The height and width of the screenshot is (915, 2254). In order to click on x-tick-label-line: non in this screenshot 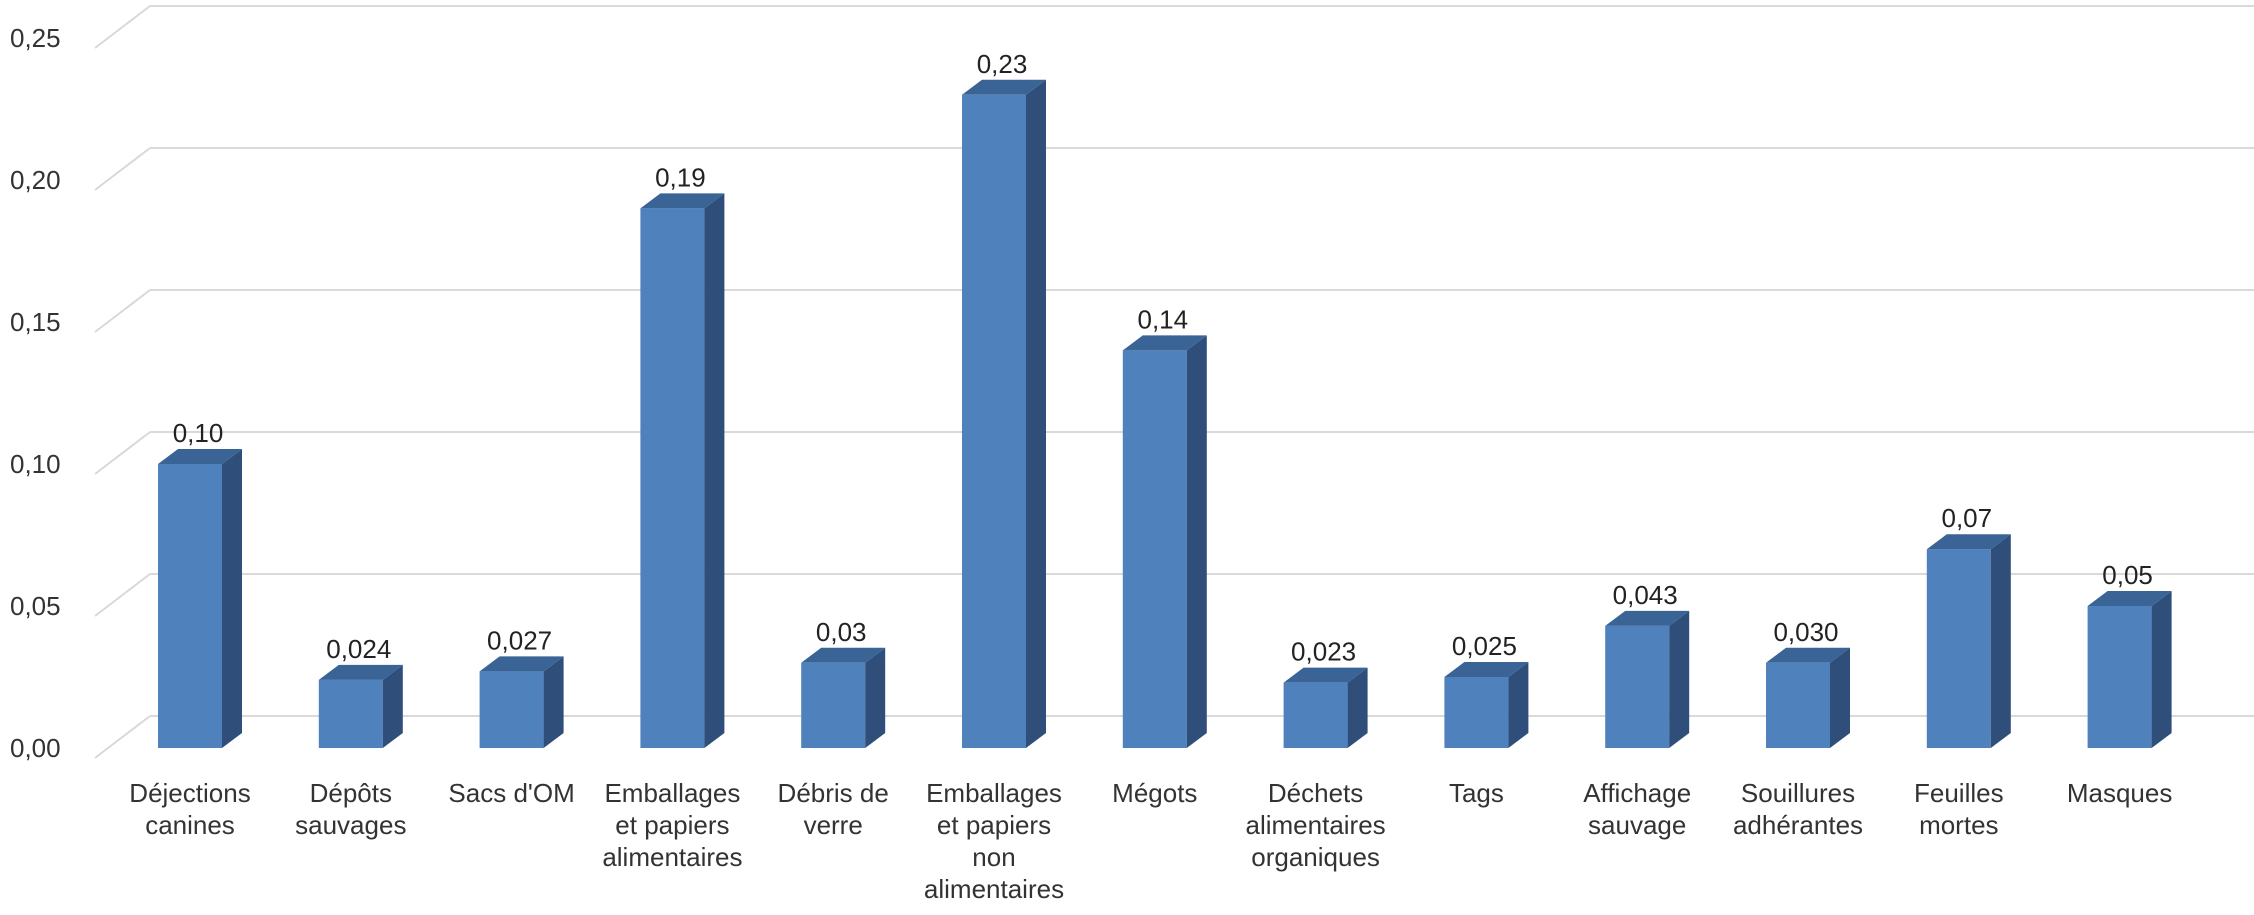, I will do `click(993, 857)`.